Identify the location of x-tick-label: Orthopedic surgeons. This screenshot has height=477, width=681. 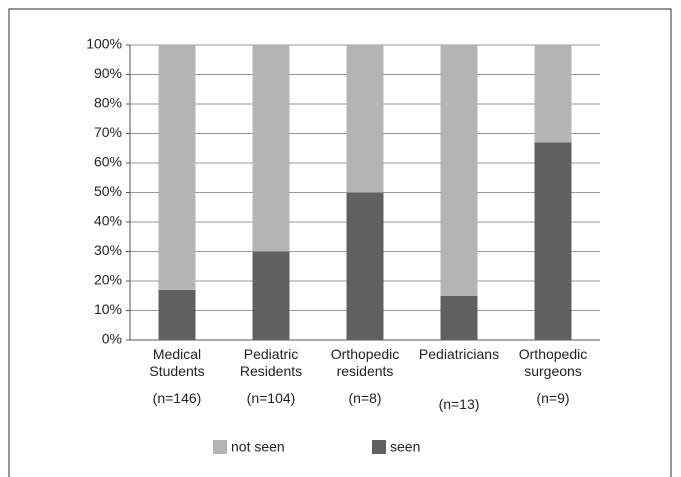
(553, 362).